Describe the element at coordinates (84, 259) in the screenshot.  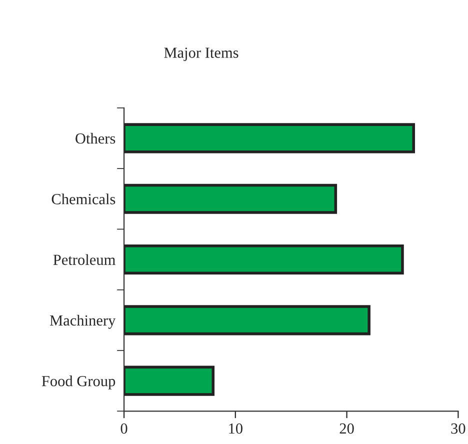
I see `y-tick-label: Petroleum` at that location.